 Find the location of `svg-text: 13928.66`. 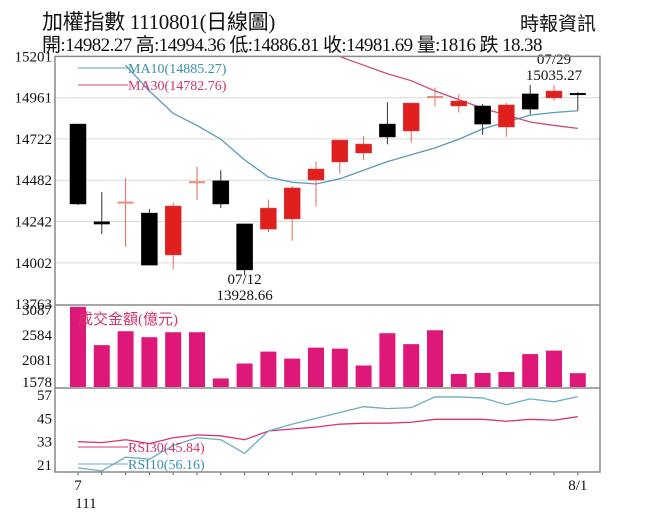

svg-text: 13928.66 is located at coordinates (244, 296).